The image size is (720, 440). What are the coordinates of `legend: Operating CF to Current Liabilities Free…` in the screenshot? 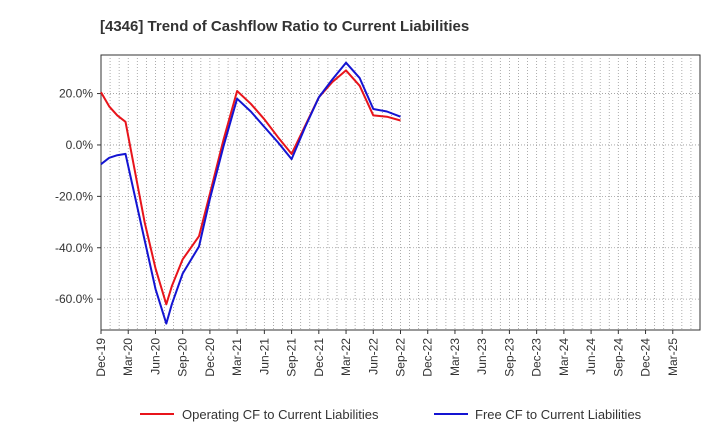 It's located at (391, 414).